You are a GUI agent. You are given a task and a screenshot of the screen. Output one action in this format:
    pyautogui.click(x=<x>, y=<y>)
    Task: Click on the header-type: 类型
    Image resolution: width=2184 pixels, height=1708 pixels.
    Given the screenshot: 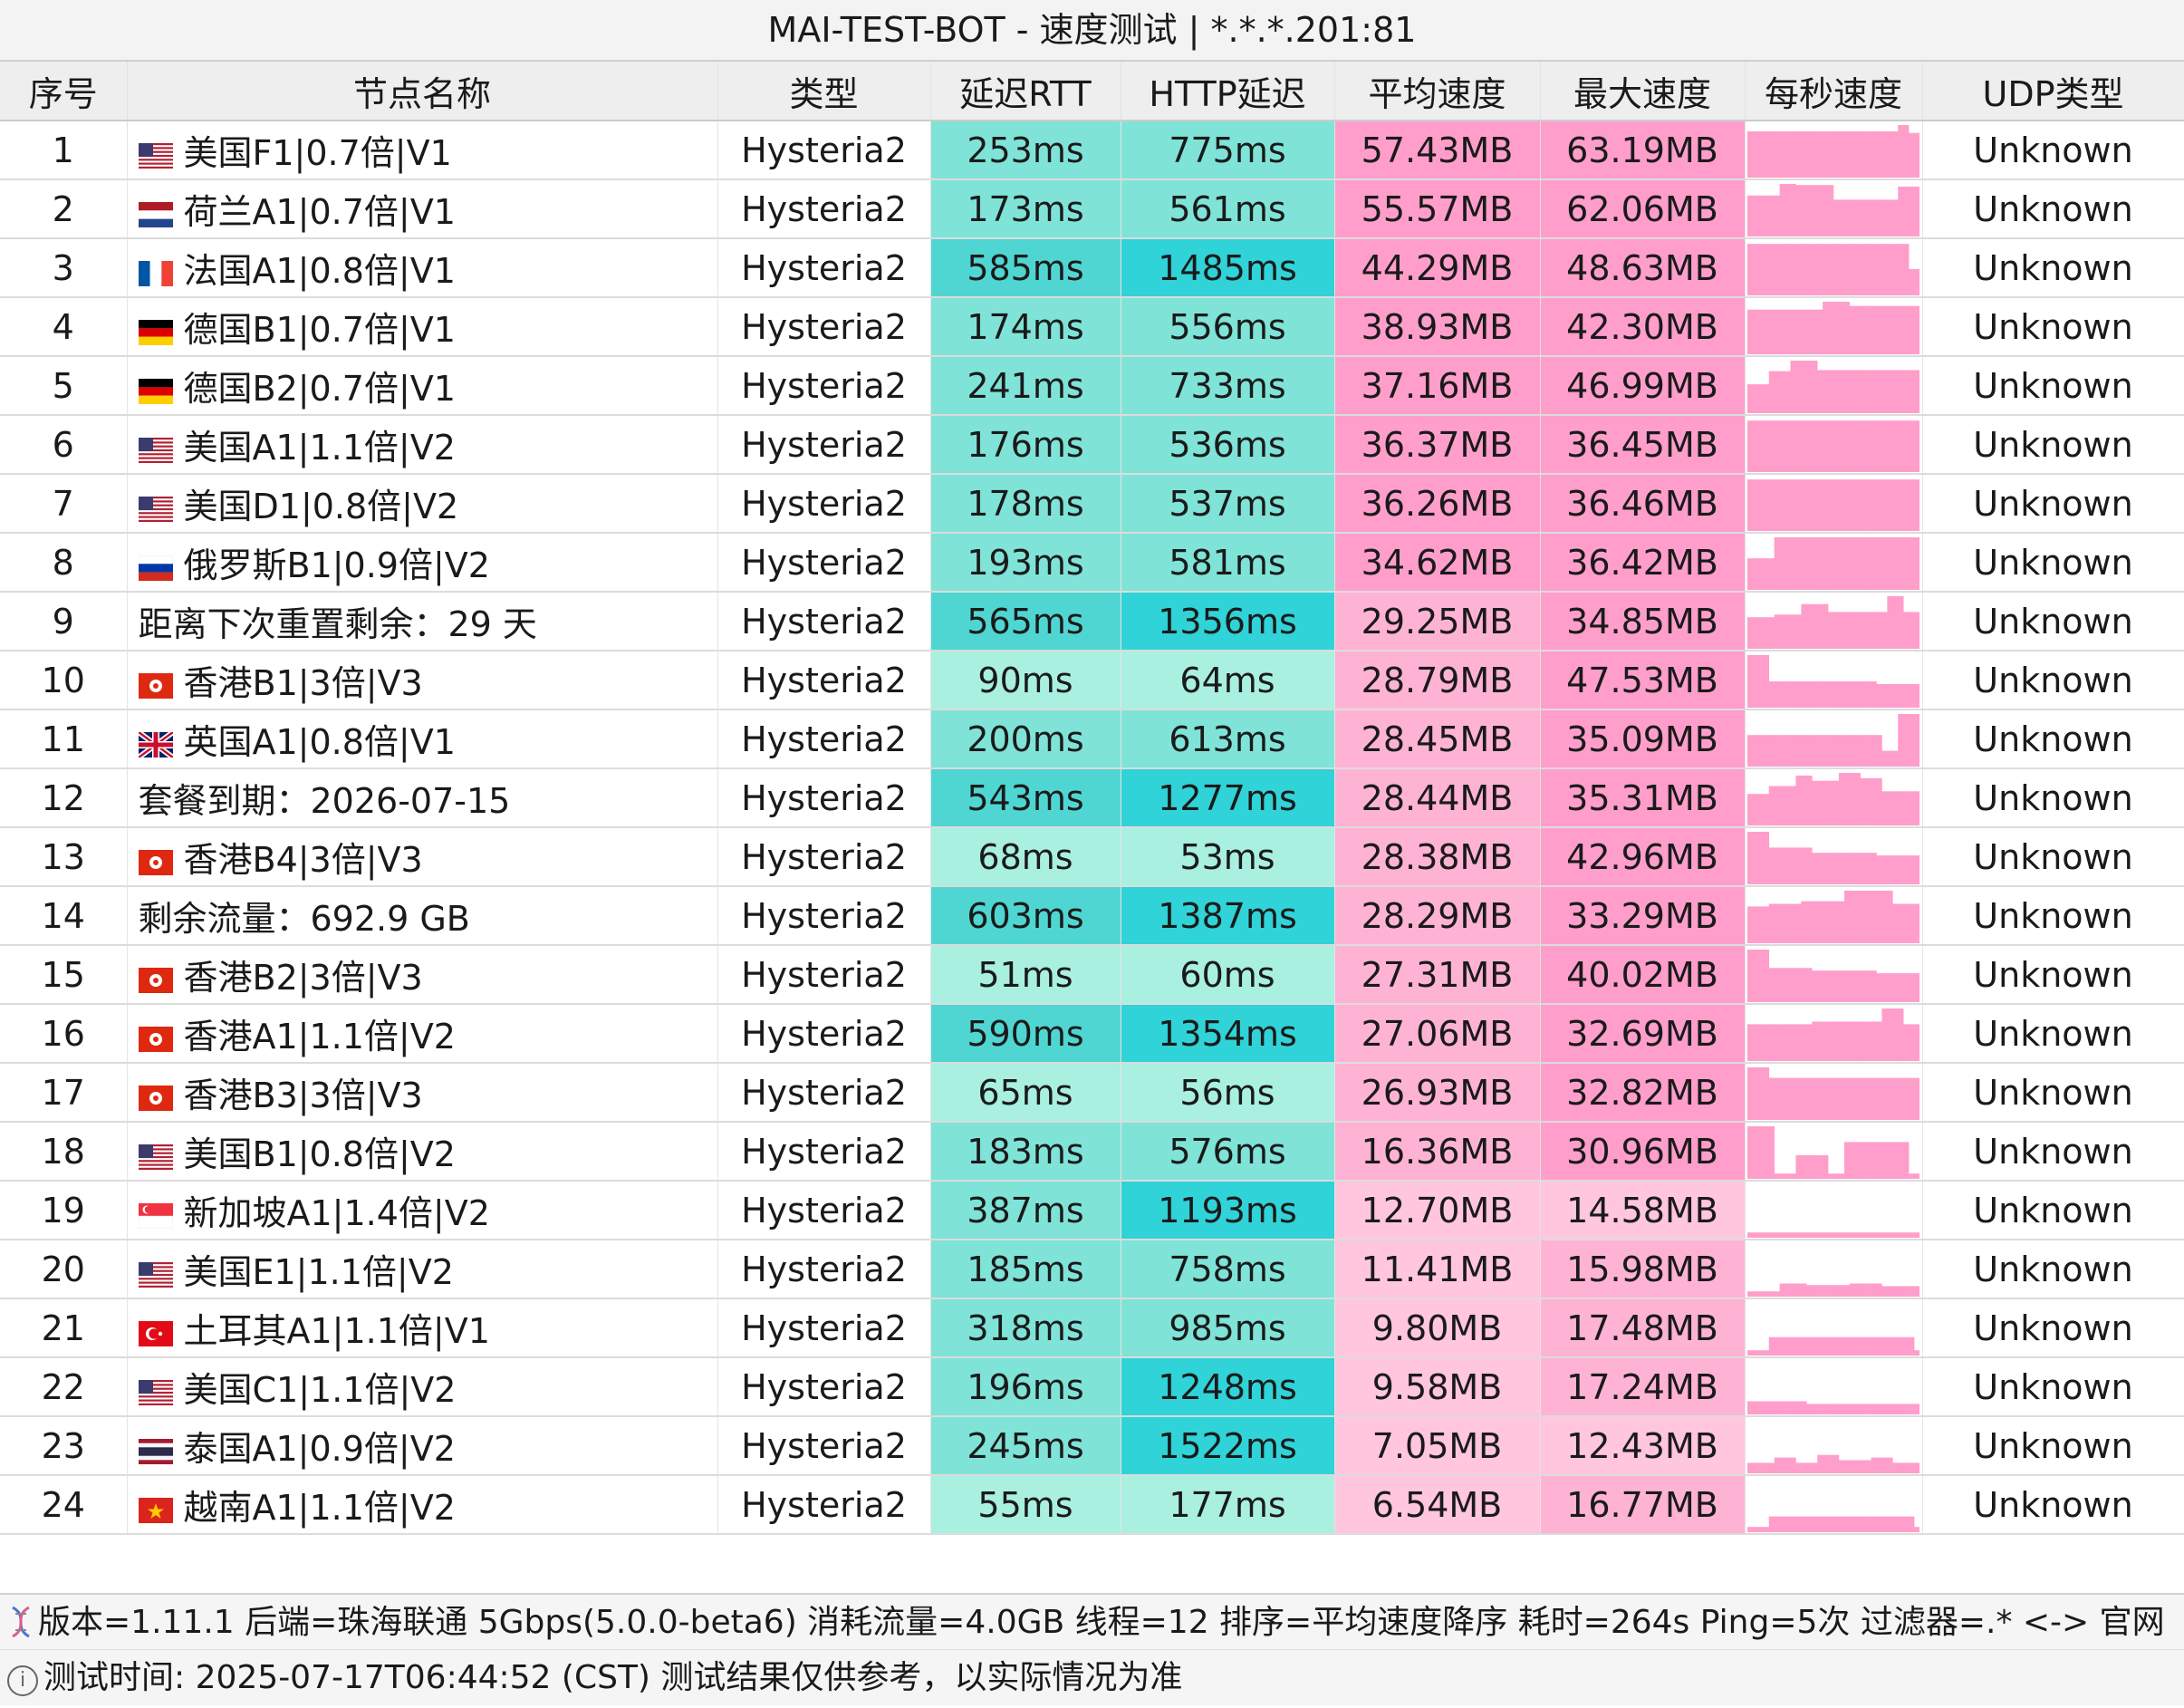 What is the action you would take?
    pyautogui.click(x=824, y=91)
    